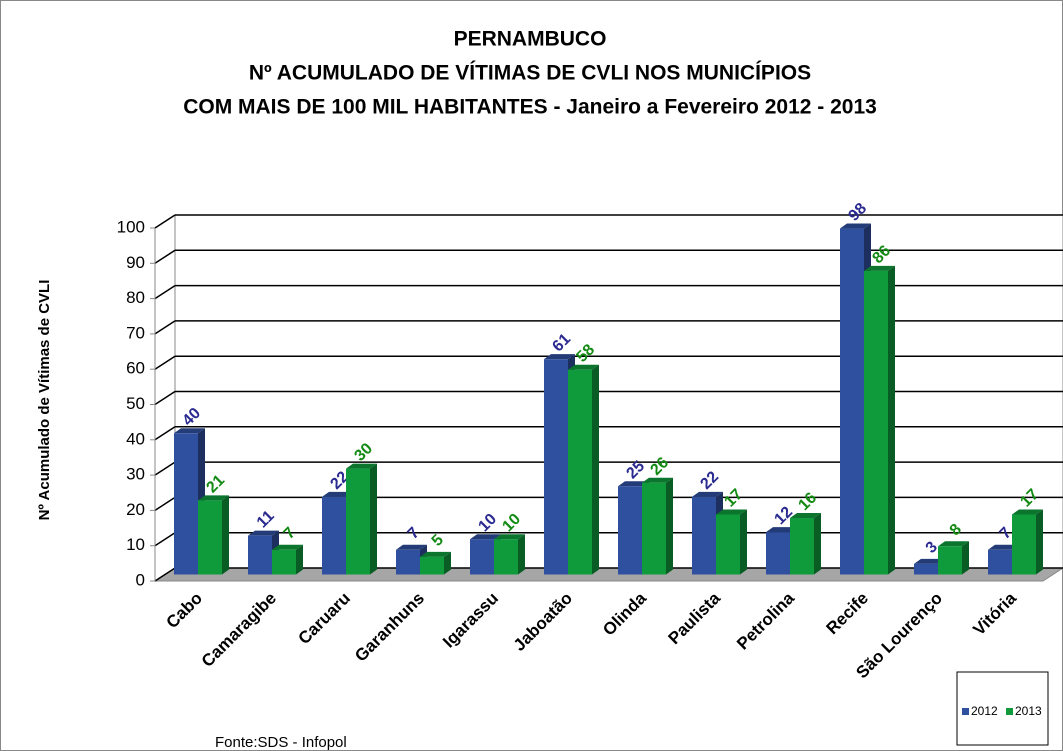  I want to click on y-tick-label: 70, so click(135, 332).